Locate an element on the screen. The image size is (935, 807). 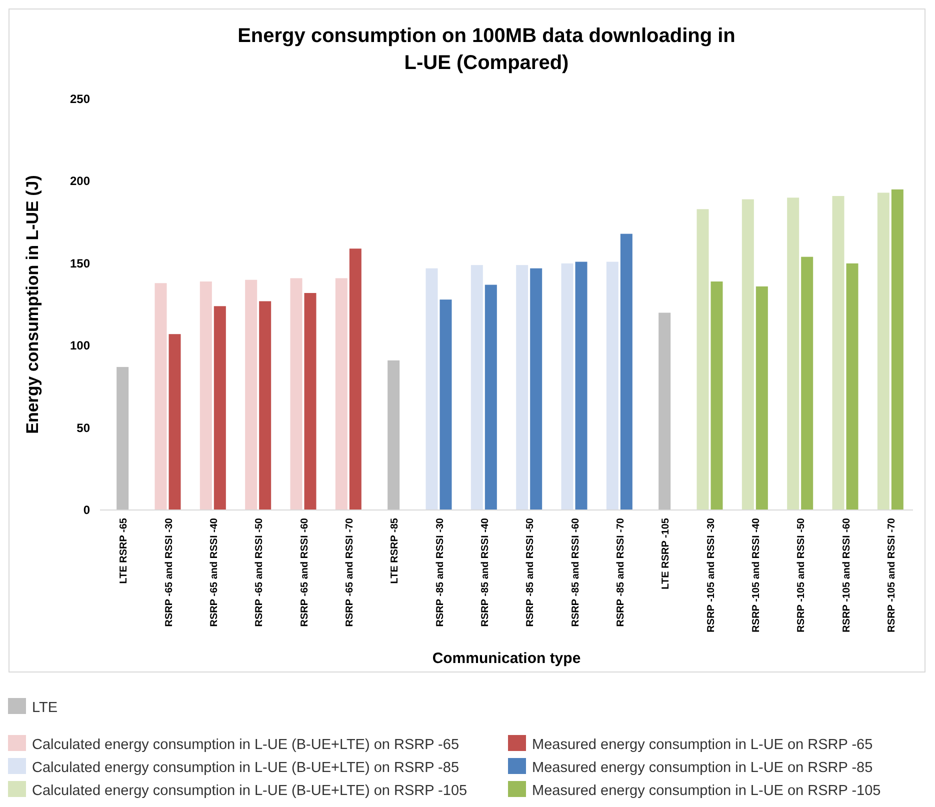
y-tick-label: 200 is located at coordinates (80, 181).